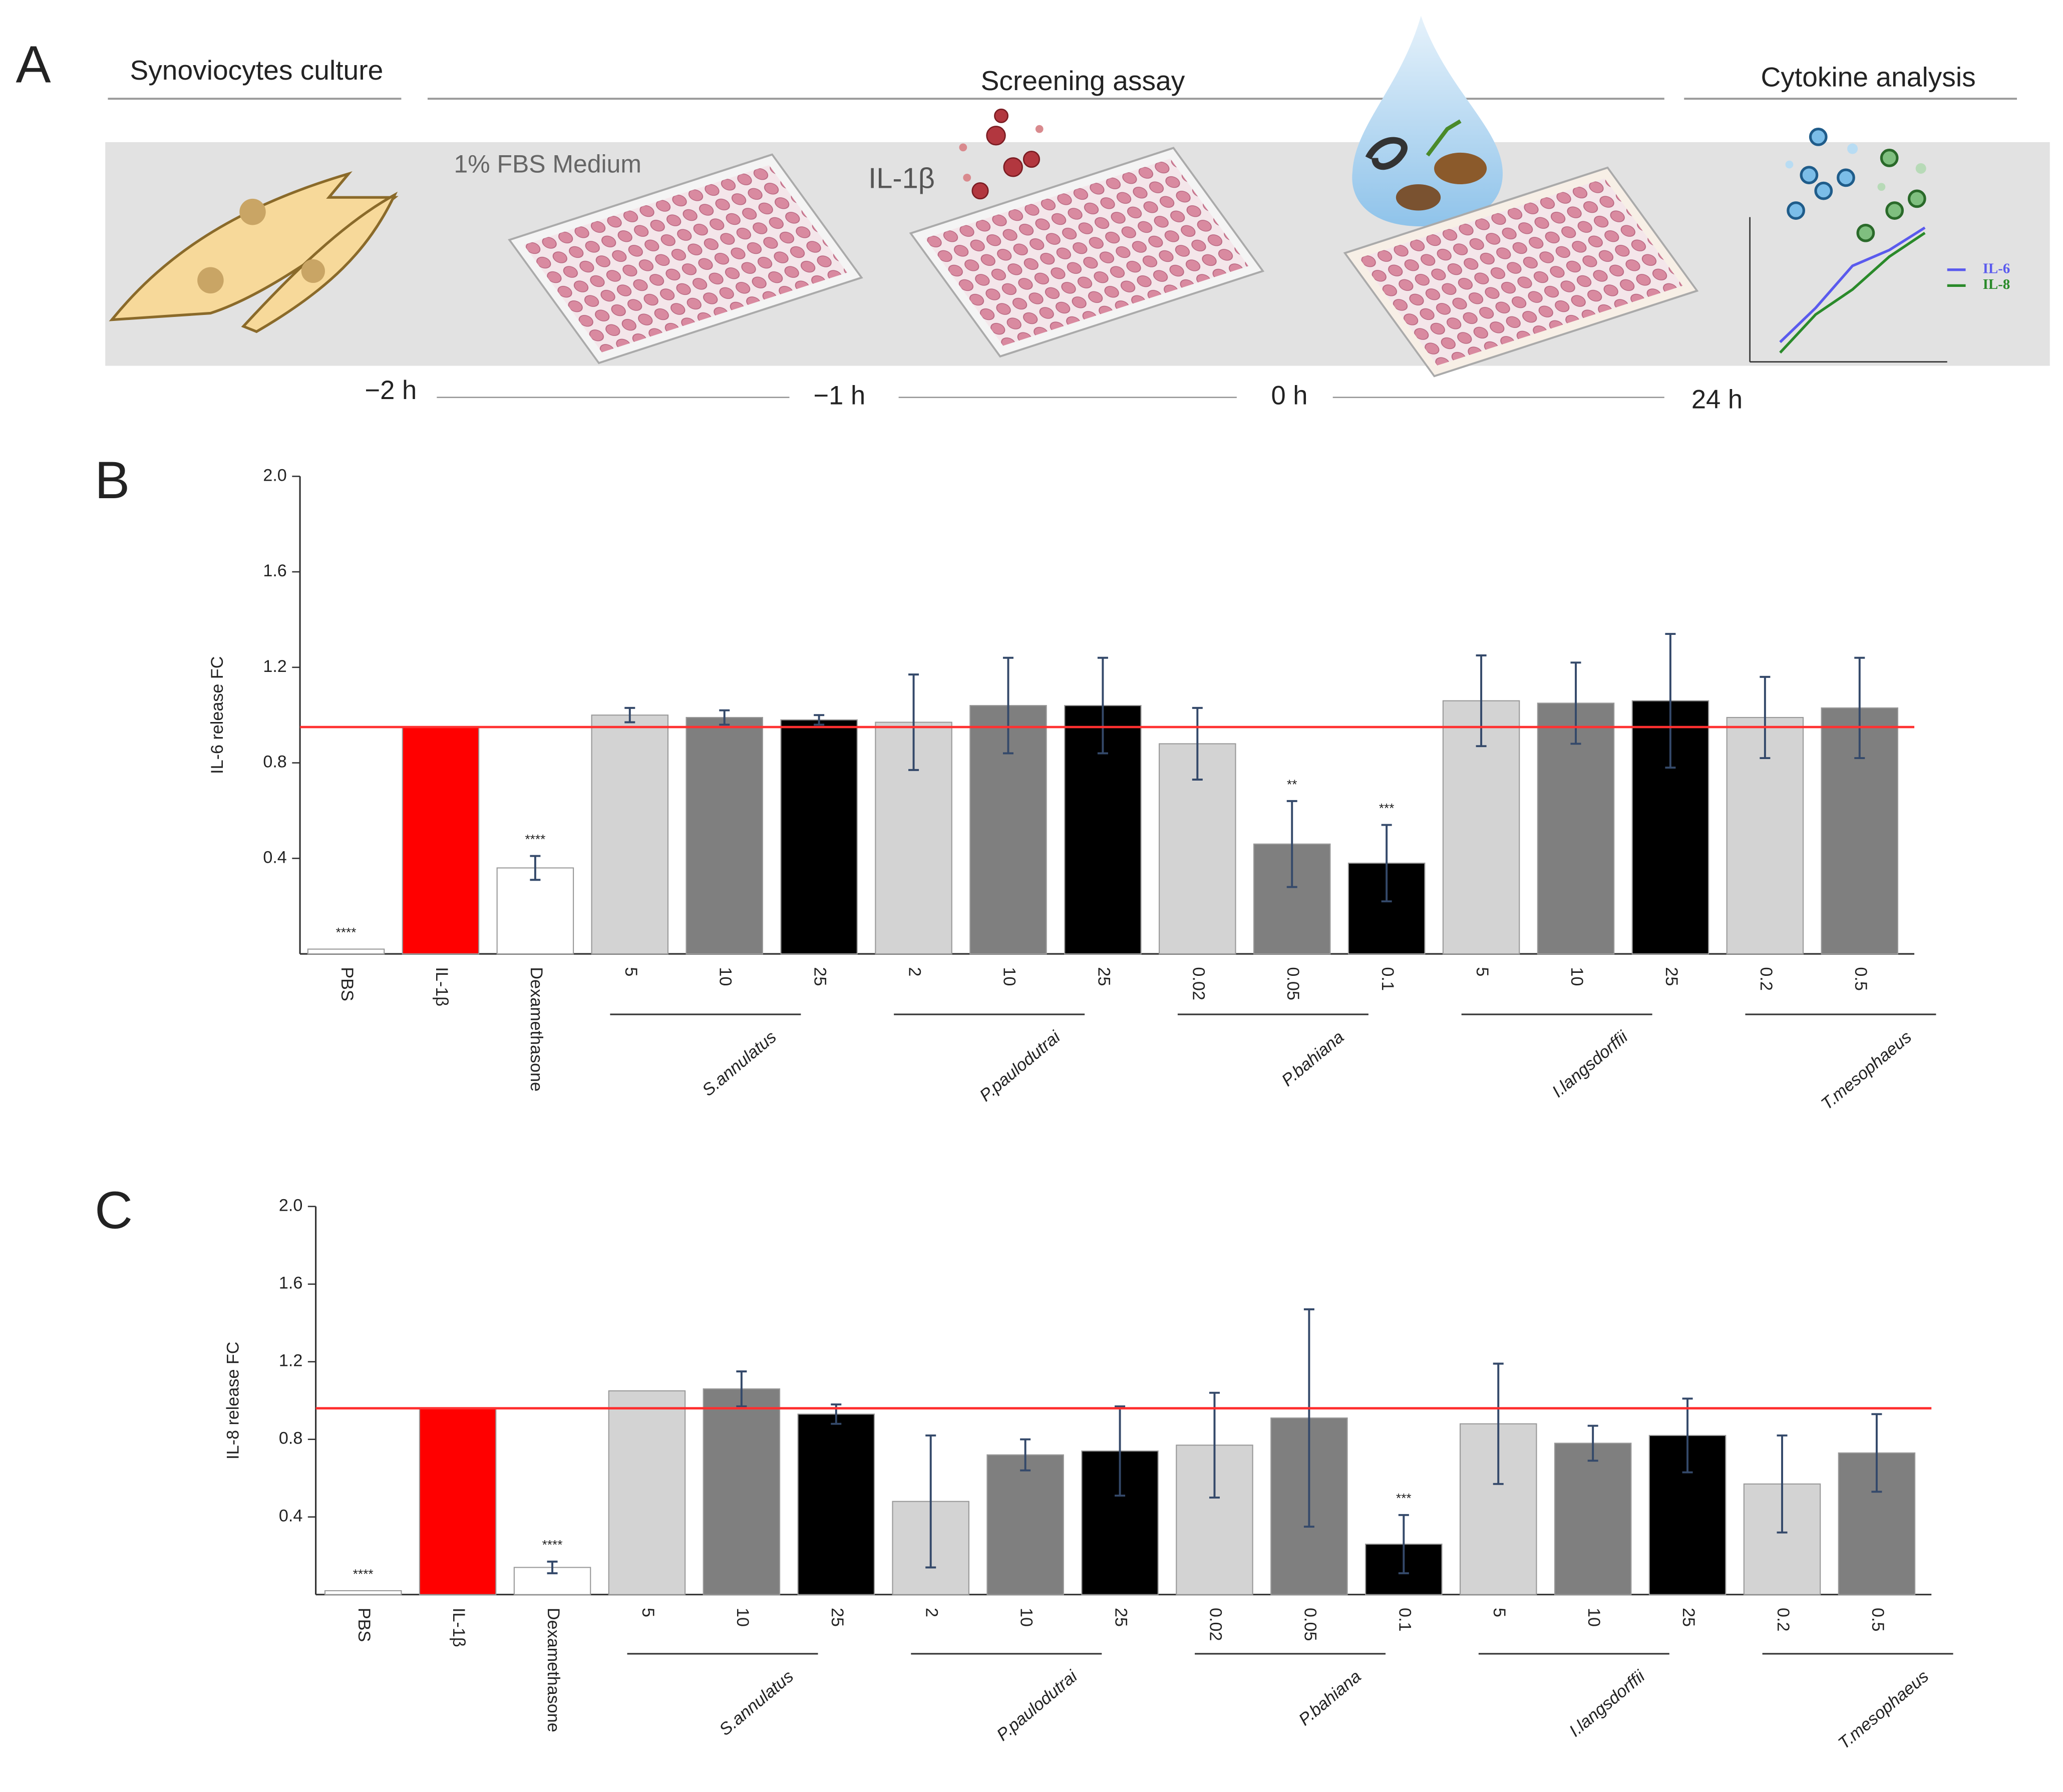  Describe the element at coordinates (1289, 396) in the screenshot. I see `time-label: 0 h` at that location.